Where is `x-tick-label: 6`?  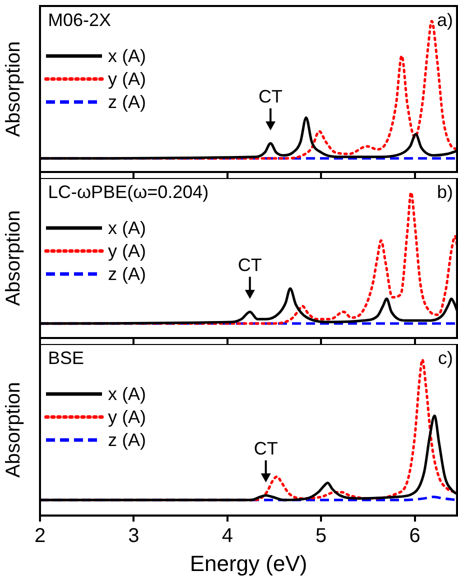 x-tick-label: 6 is located at coordinates (414, 536).